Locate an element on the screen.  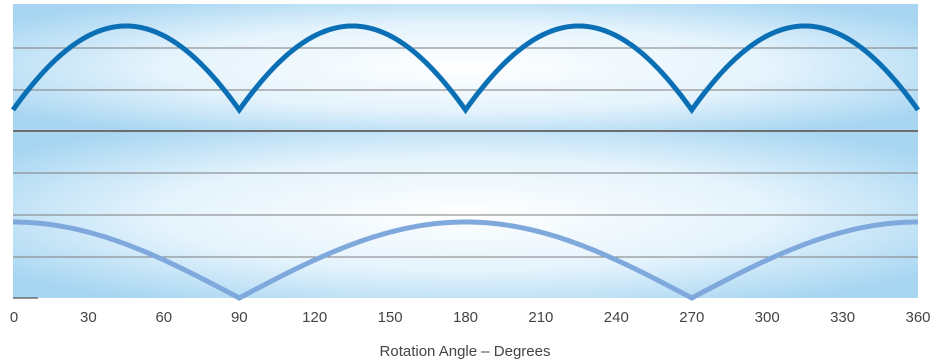
x-tick-label: 30 is located at coordinates (88, 317).